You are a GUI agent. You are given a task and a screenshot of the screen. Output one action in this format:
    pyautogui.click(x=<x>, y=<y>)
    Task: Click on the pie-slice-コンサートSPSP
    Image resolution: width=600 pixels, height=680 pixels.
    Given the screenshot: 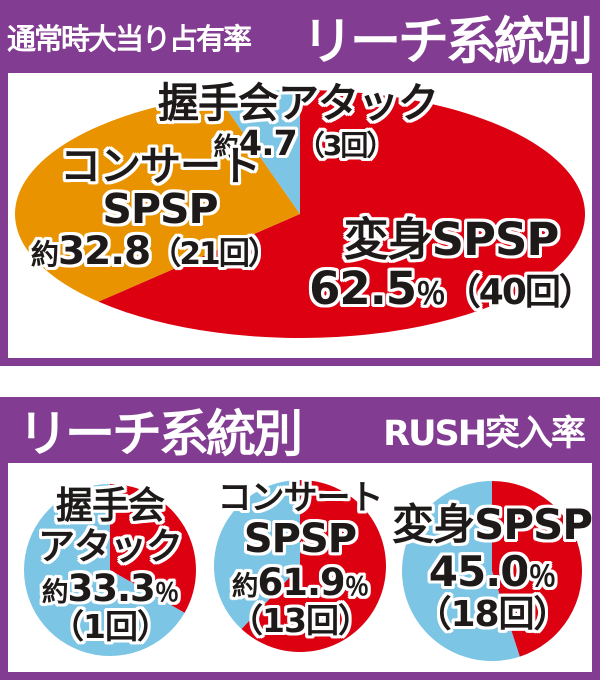 What is the action you would take?
    pyautogui.click(x=158, y=198)
    